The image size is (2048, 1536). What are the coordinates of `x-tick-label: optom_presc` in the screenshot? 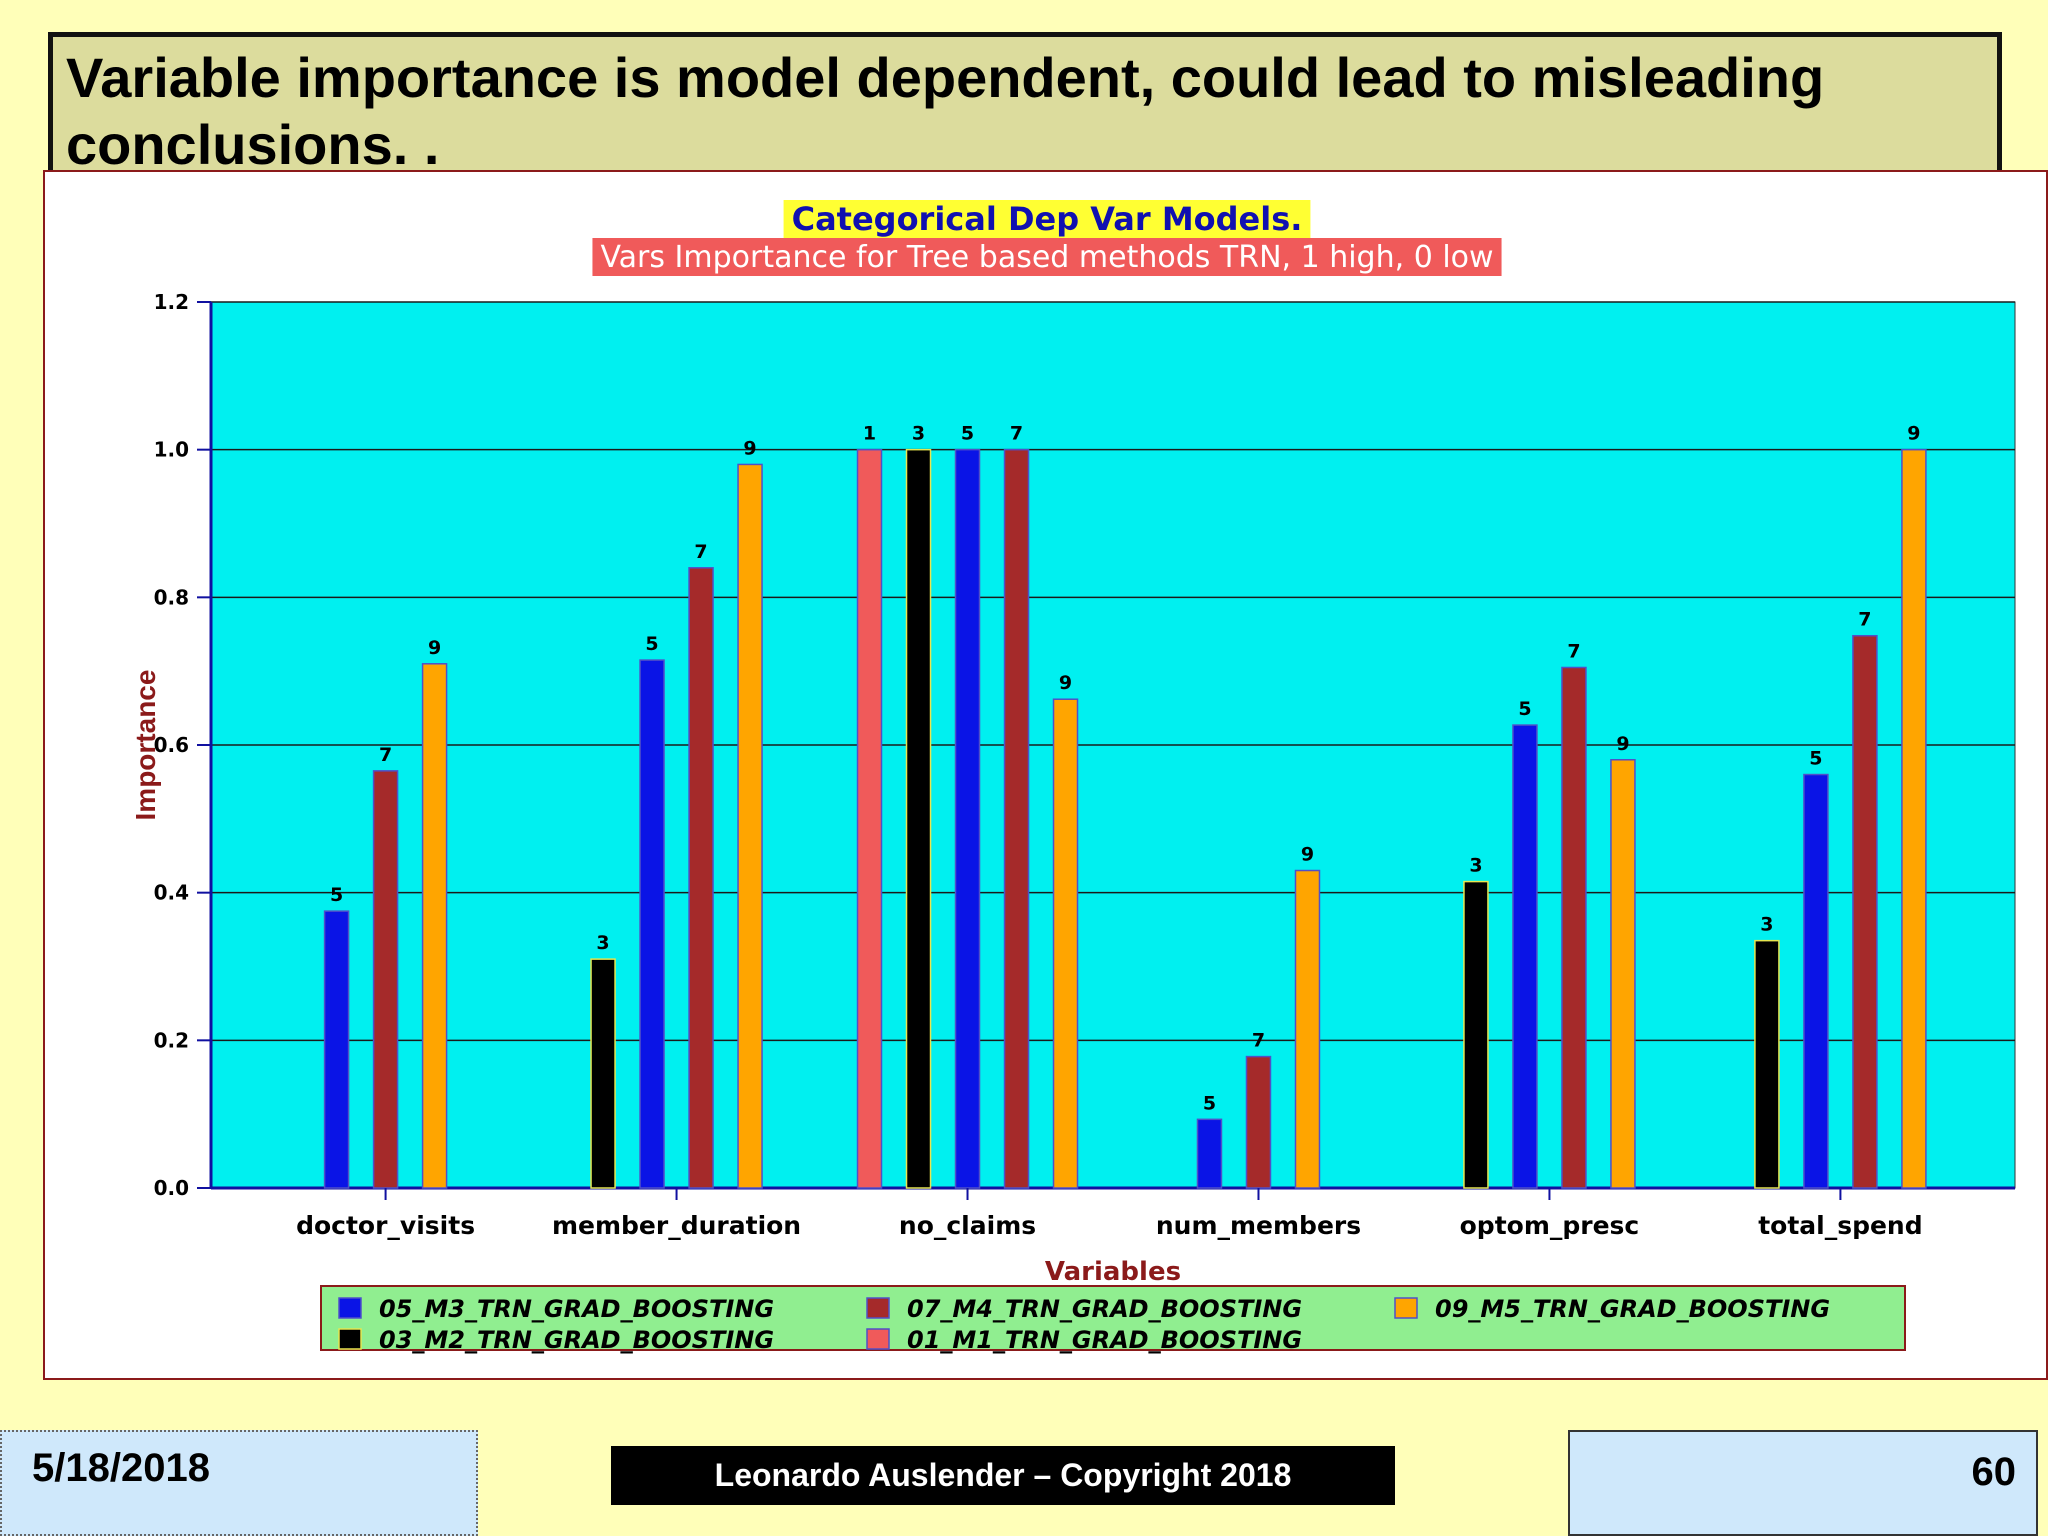 It's located at (1550, 1225).